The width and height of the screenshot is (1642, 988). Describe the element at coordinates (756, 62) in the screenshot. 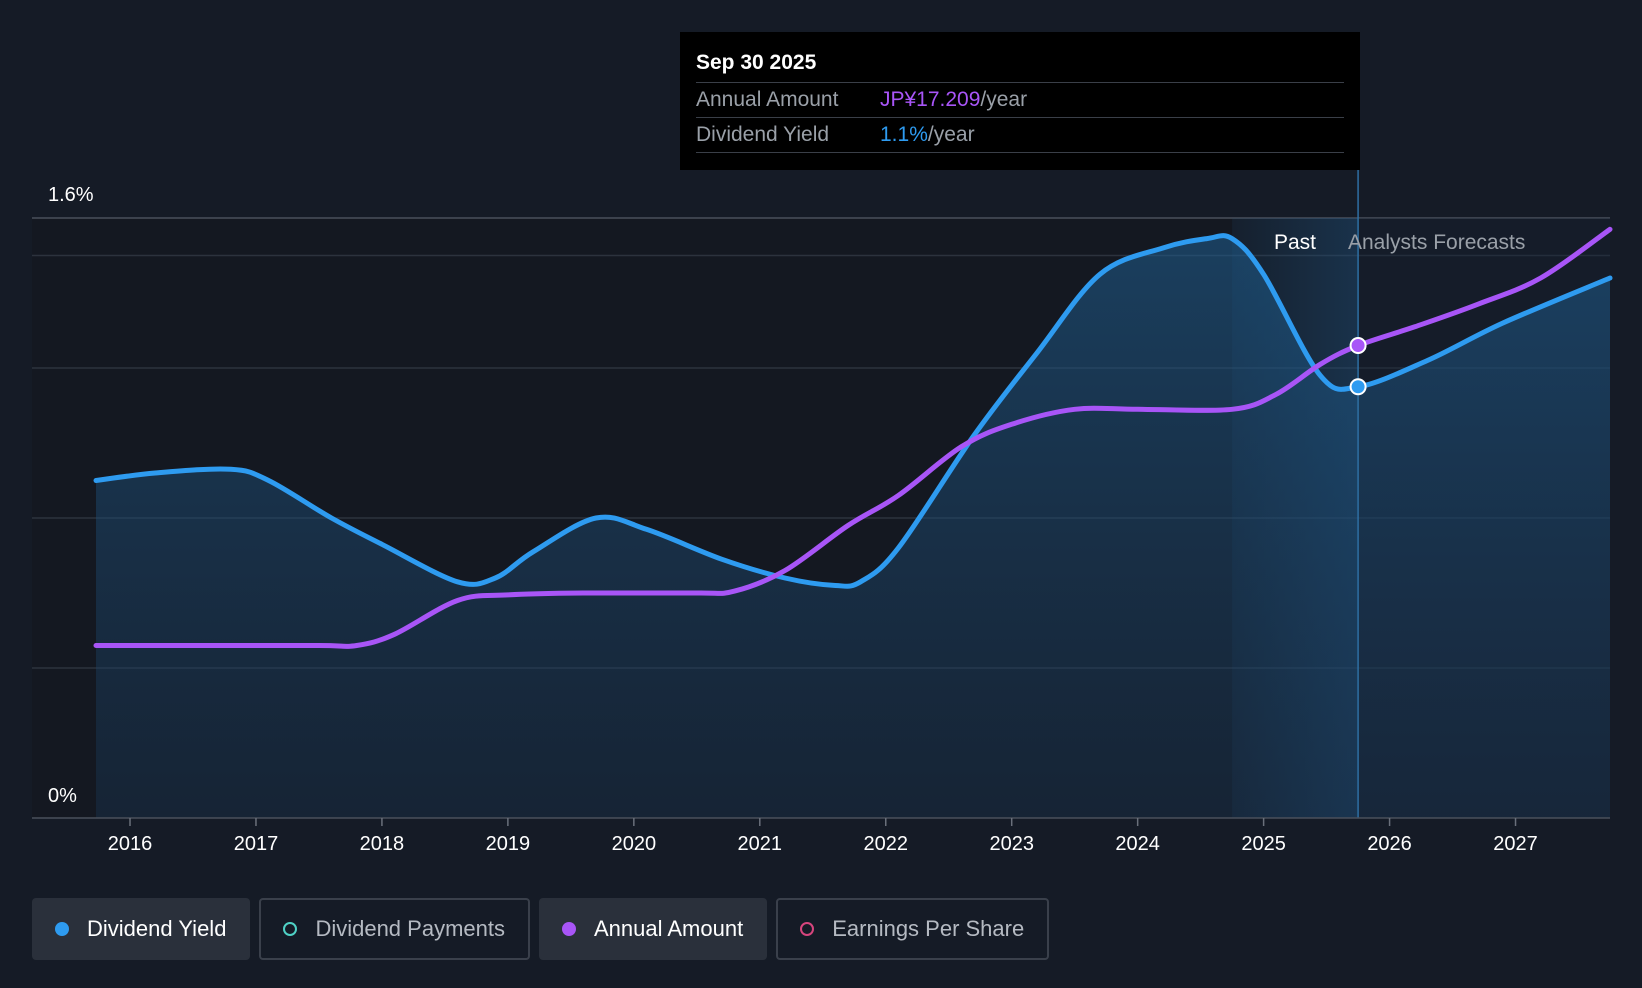

I see `tooltip-date: Sep 30 2025` at that location.